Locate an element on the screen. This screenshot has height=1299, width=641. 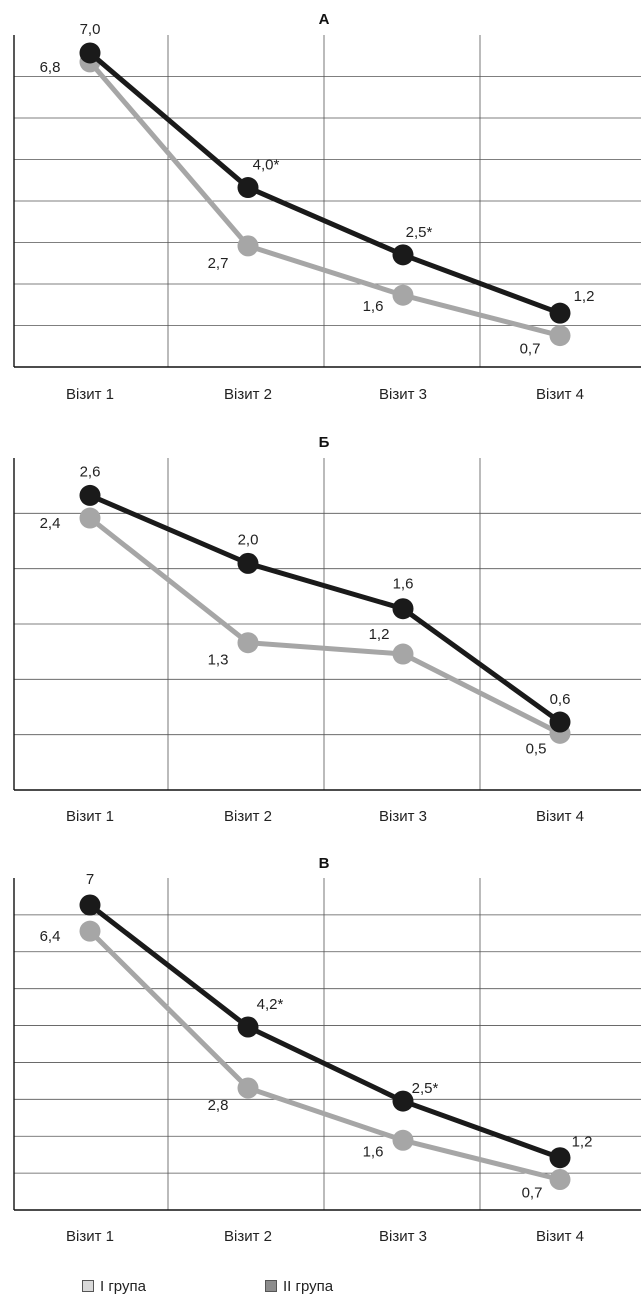
data-label-2-2: 2,4 is located at coordinates (50, 523).